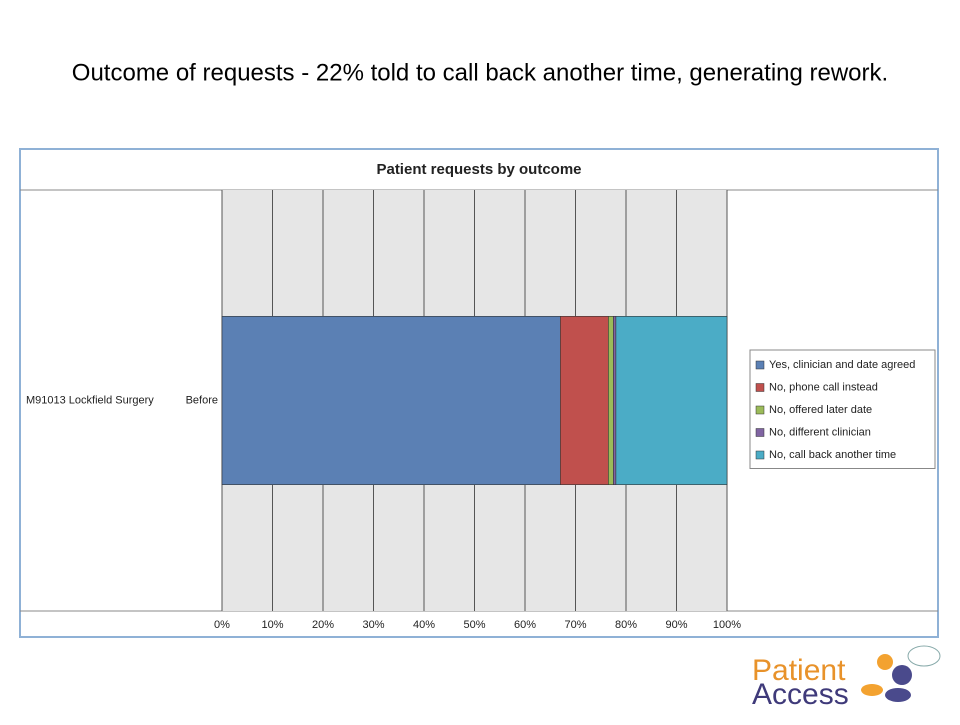  I want to click on x-tick-label: 0%, so click(222, 625).